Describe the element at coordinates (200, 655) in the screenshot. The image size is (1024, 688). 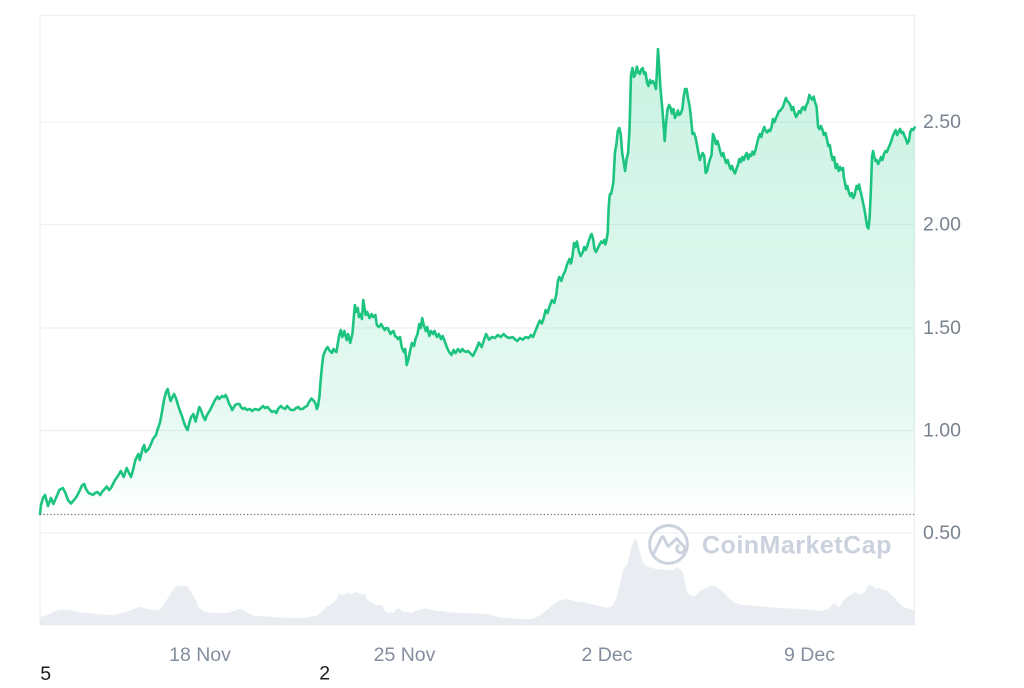
I see `svg-text: 18 Nov` at that location.